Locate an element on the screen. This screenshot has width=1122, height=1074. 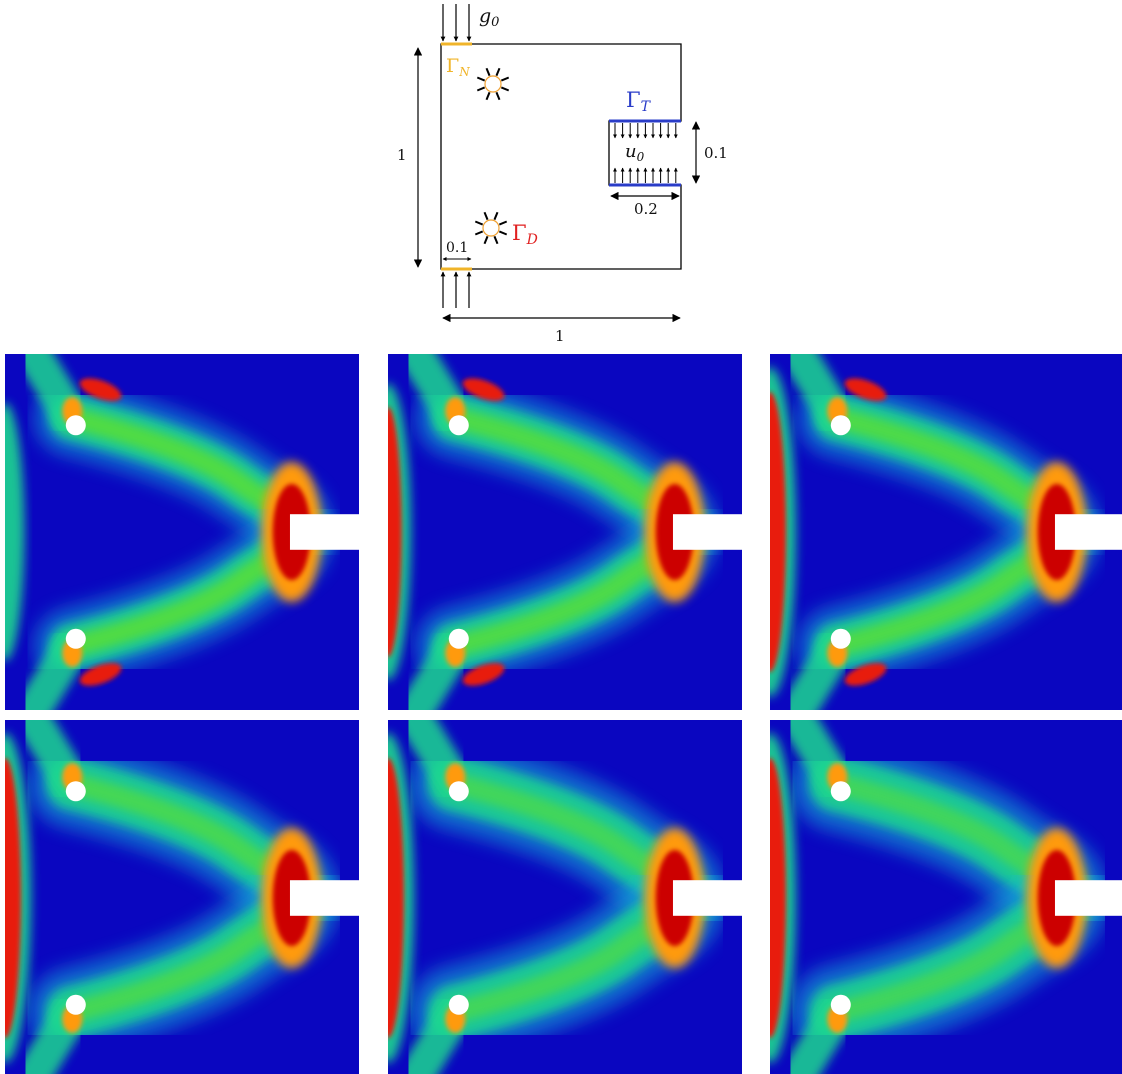
slot-width-dimension-label: 0.2 is located at coordinates (646, 209).